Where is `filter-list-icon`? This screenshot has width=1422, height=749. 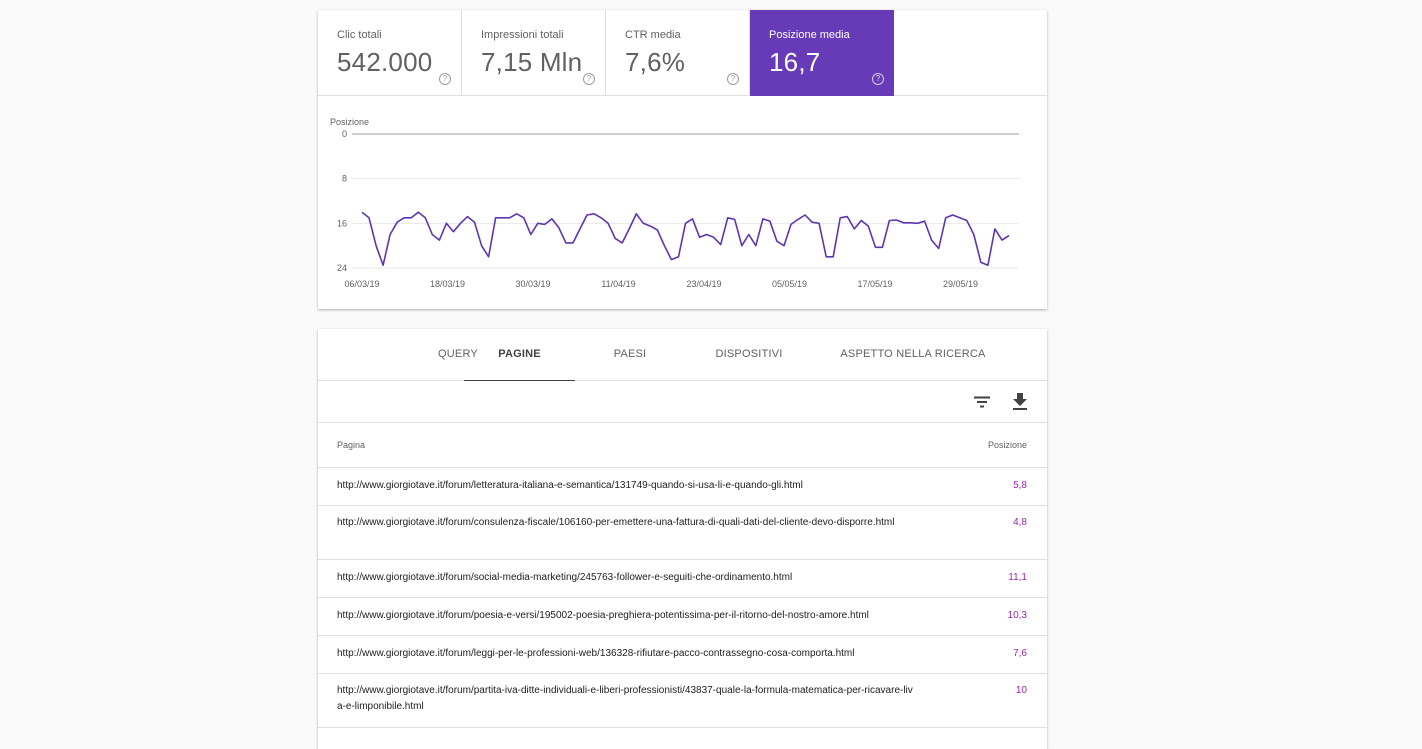
filter-list-icon is located at coordinates (982, 402).